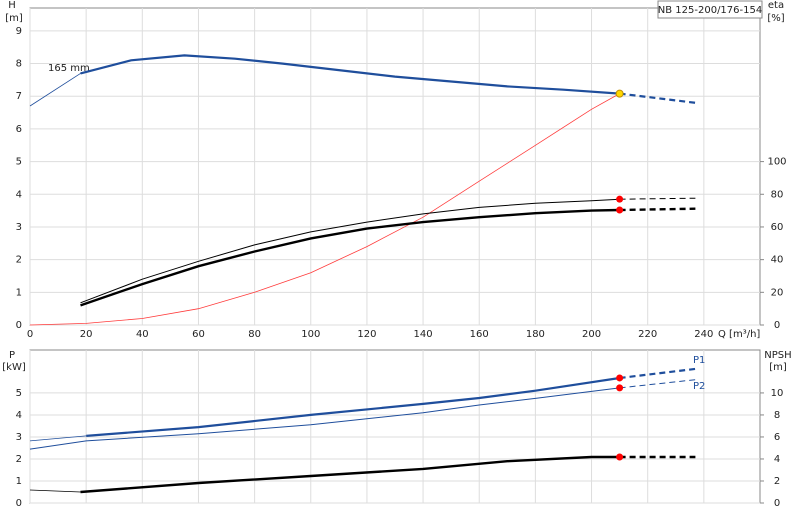  What do you see at coordinates (699, 360) in the screenshot?
I see `curve-label: P1` at bounding box center [699, 360].